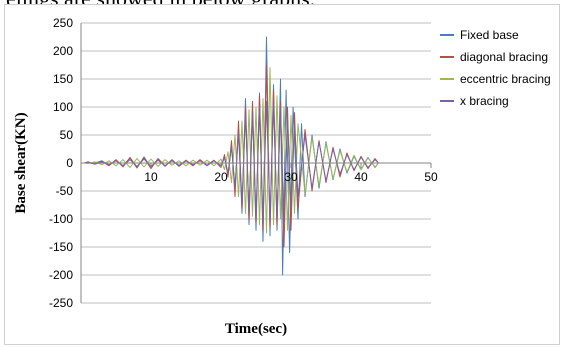  I want to click on y-tick-label: 0, so click(69, 163).